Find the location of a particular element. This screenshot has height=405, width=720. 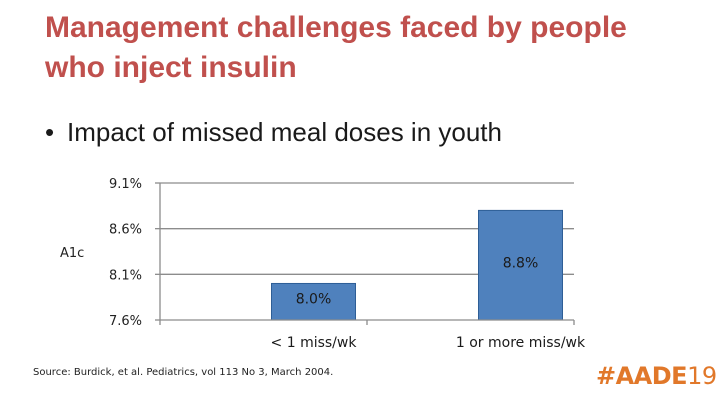

data-label: 8.8% is located at coordinates (521, 263).